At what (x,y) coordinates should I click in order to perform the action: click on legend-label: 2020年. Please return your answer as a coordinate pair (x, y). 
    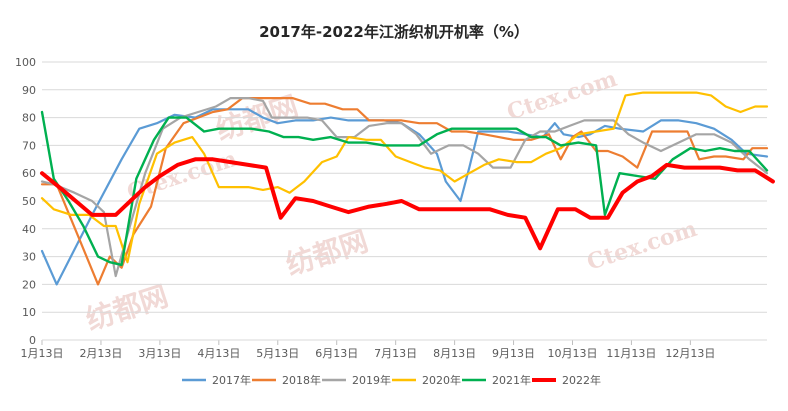
    Looking at the image, I should click on (441, 380).